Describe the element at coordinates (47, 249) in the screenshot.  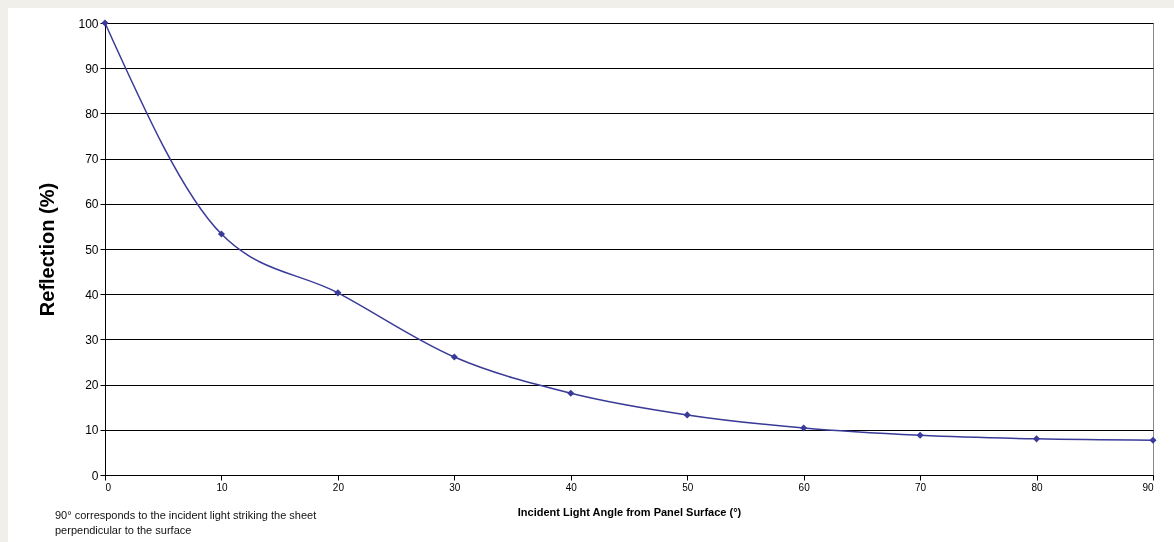
I see `y-axis-title: Reflection (%)` at that location.